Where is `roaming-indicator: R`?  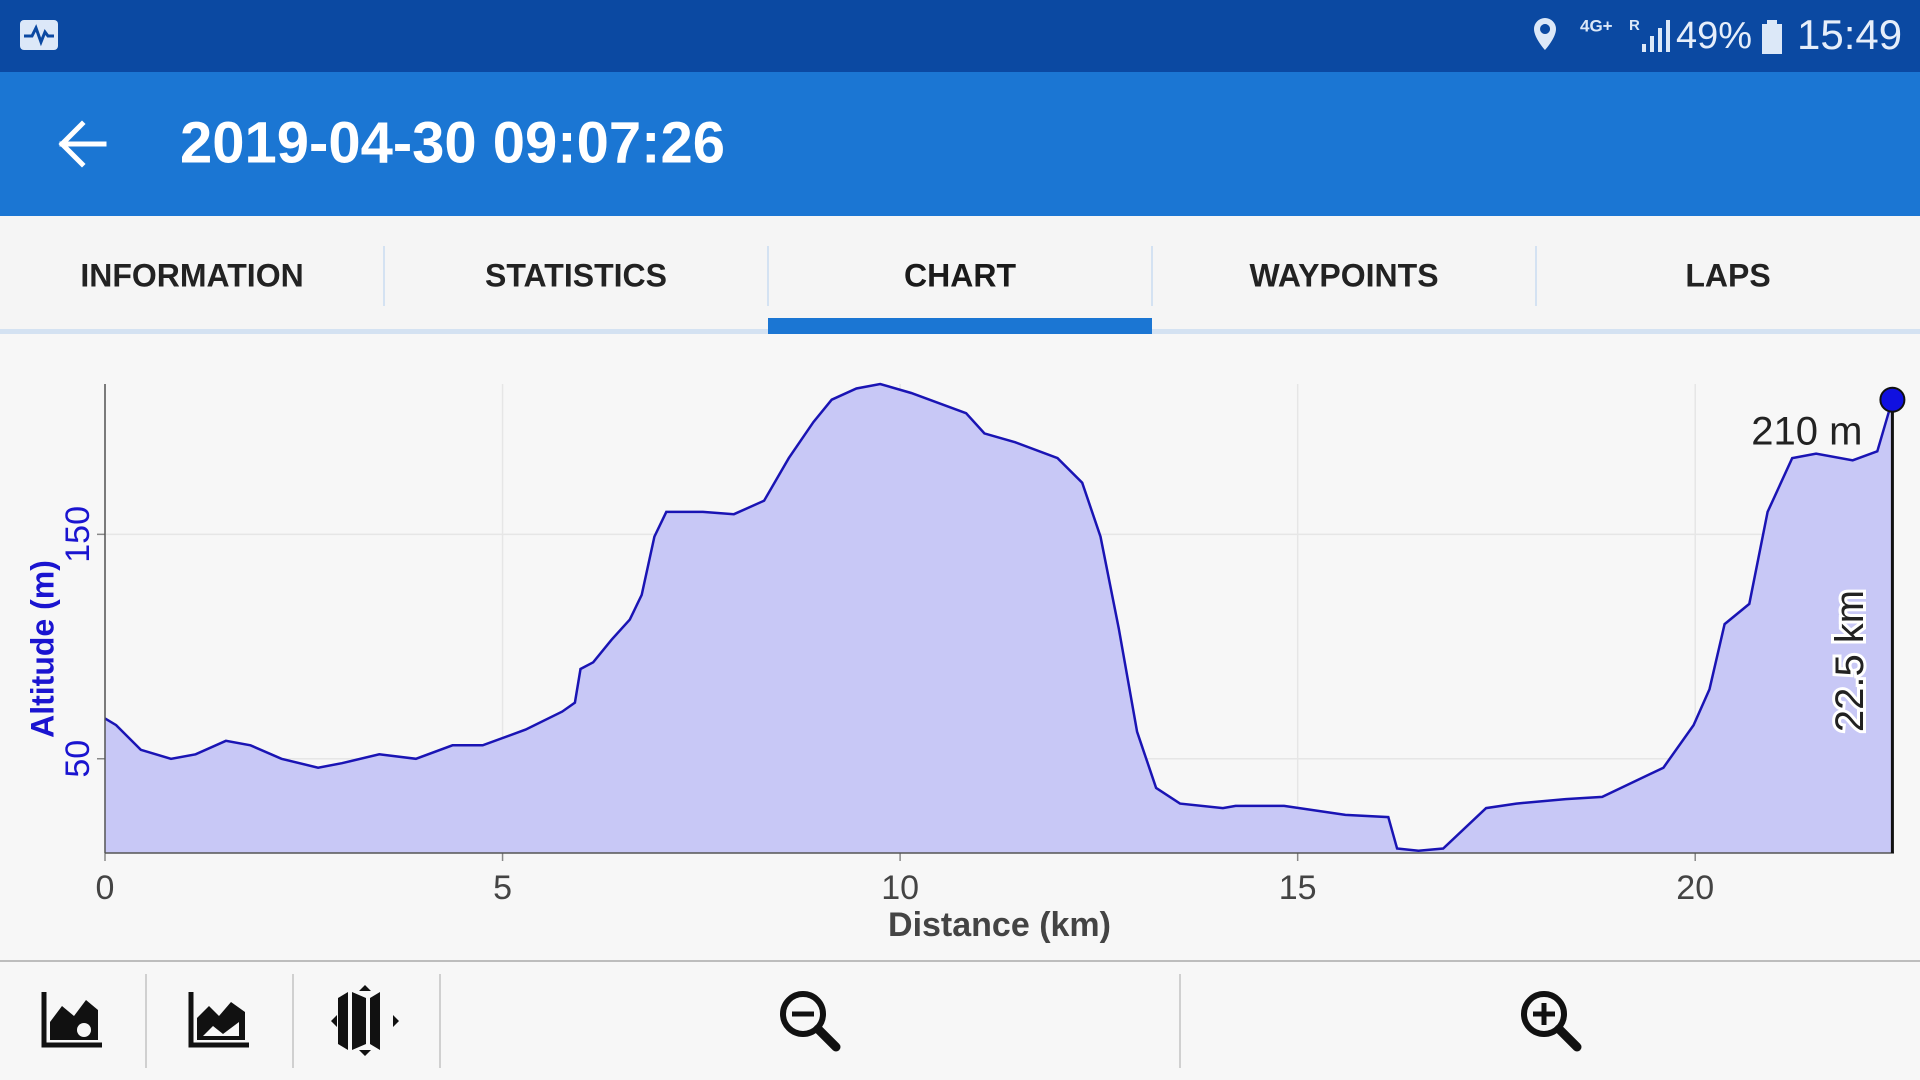
roaming-indicator: R is located at coordinates (1634, 25).